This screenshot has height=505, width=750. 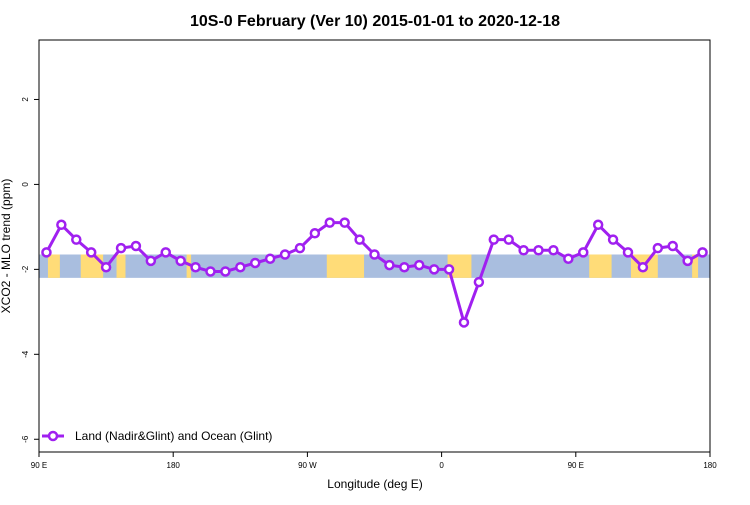 I want to click on legend-marker-swatch, so click(x=53, y=436).